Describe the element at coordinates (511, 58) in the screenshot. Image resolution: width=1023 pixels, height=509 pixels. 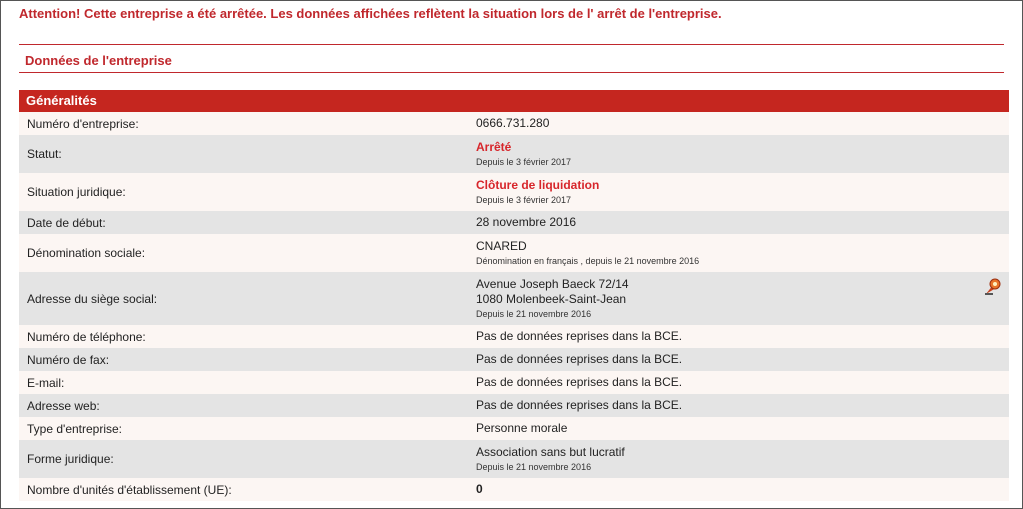
I see `section-header: Données de l'entreprise` at that location.